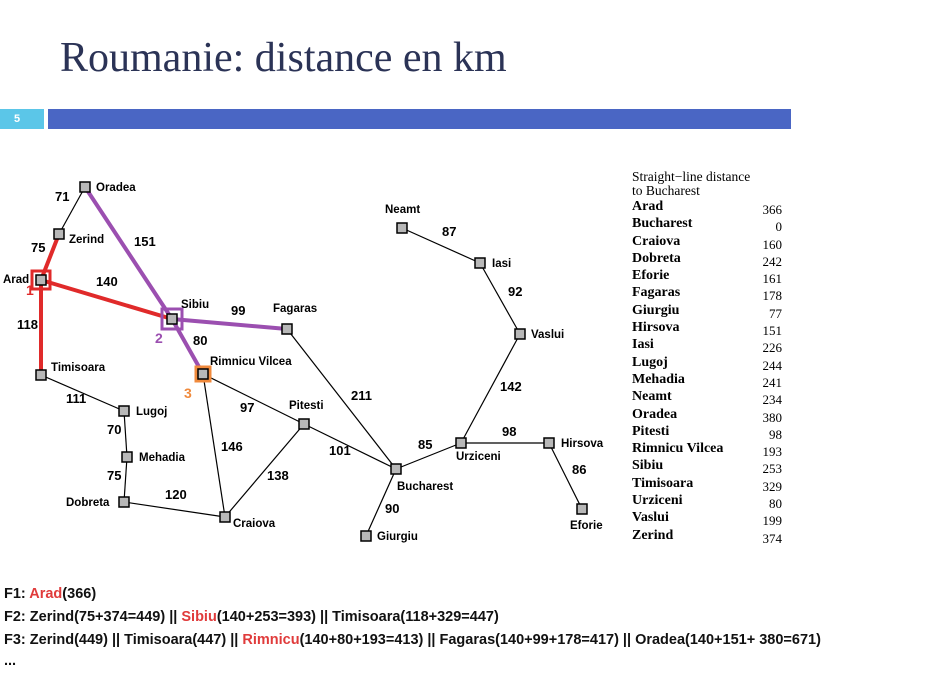 Image resolution: width=937 pixels, height=678 pixels. I want to click on f3-highlight: Rimnicu, so click(271, 640).